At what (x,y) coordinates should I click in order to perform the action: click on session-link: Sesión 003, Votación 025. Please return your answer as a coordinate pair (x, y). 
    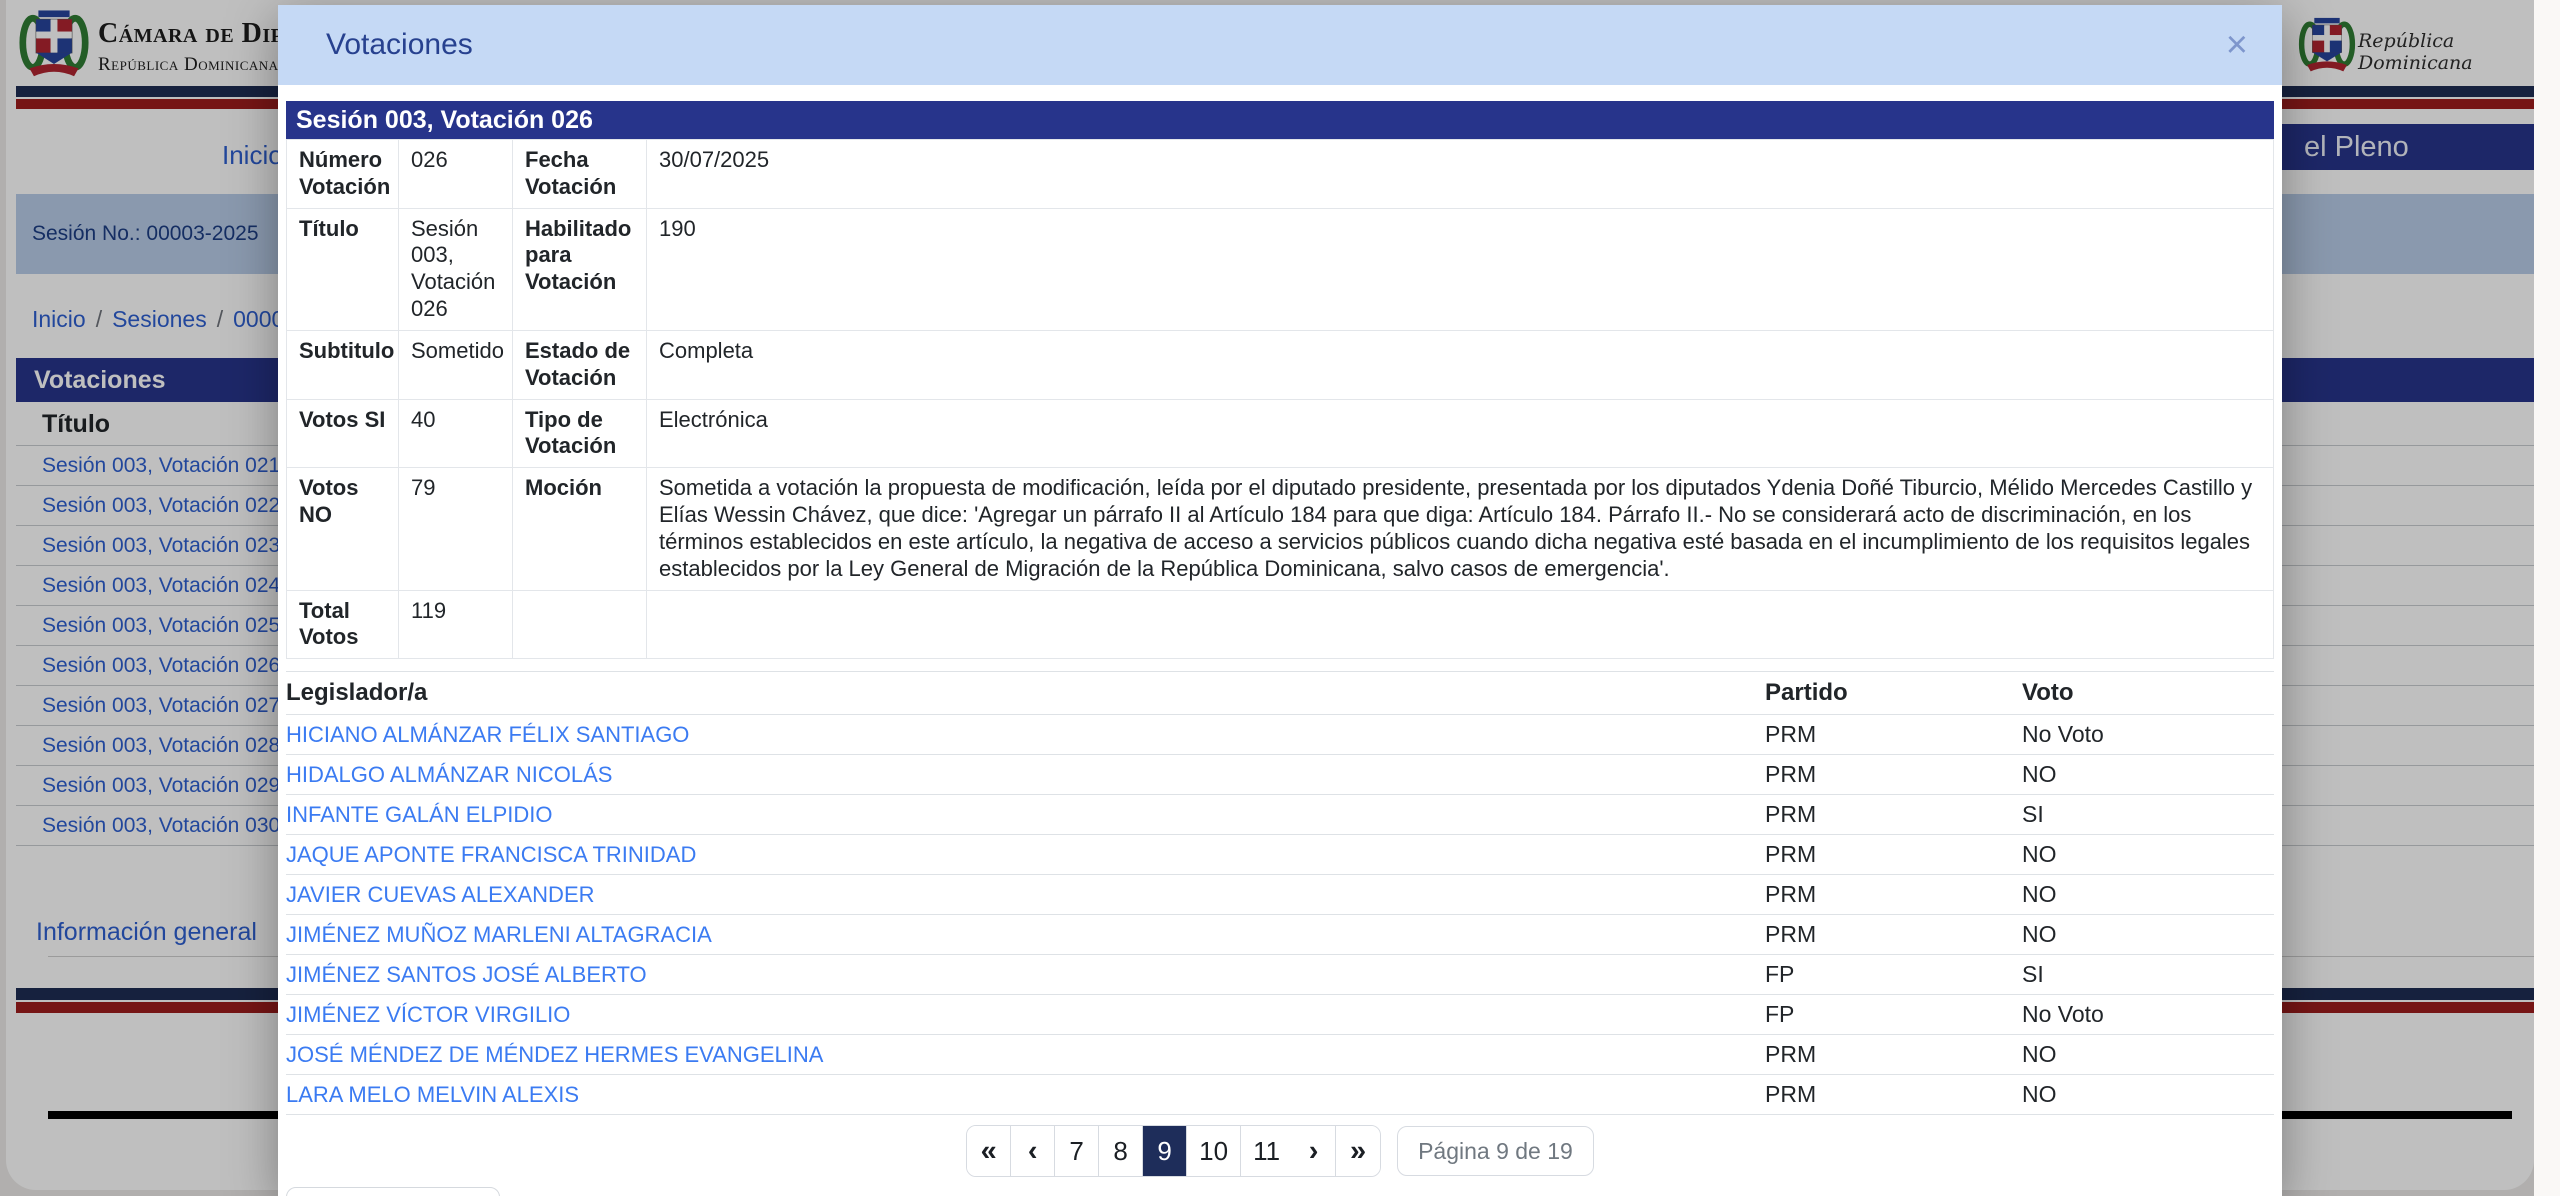
    Looking at the image, I should click on (161, 625).